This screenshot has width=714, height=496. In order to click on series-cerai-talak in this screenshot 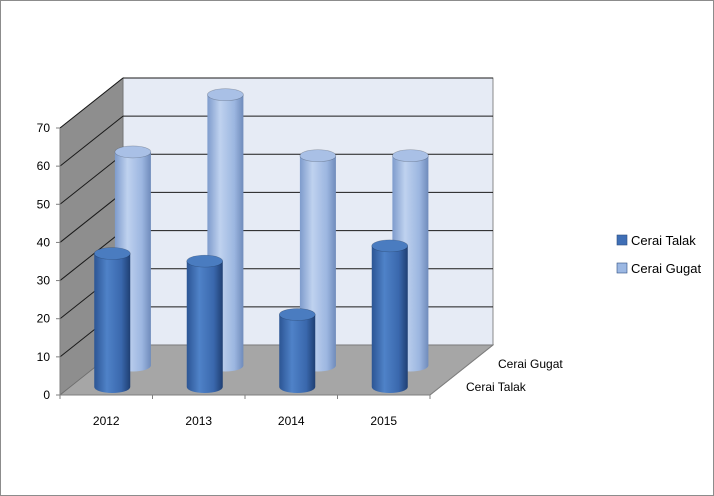, I will do `click(251, 316)`.